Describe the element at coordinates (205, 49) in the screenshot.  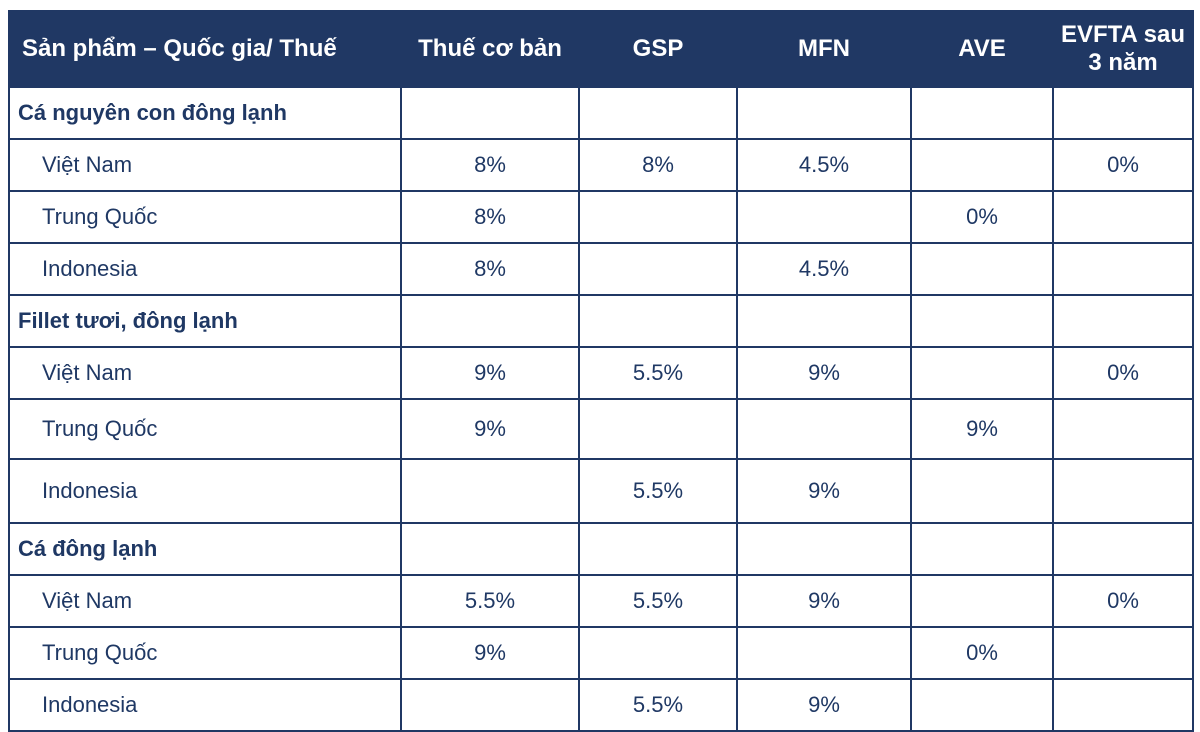
I see `header-product-country-tax: Sản phẩm – Quốc gia/ Thuế` at that location.